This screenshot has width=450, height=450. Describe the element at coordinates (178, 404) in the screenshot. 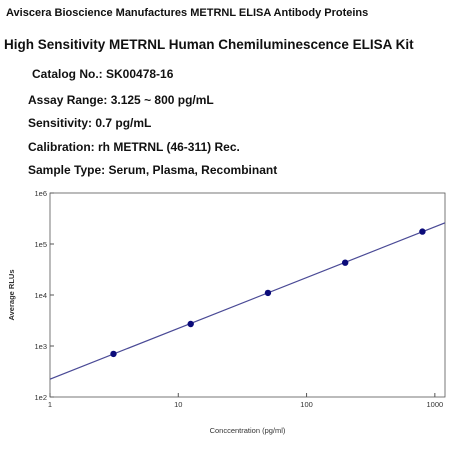

I see `x-tick-label: 10` at that location.